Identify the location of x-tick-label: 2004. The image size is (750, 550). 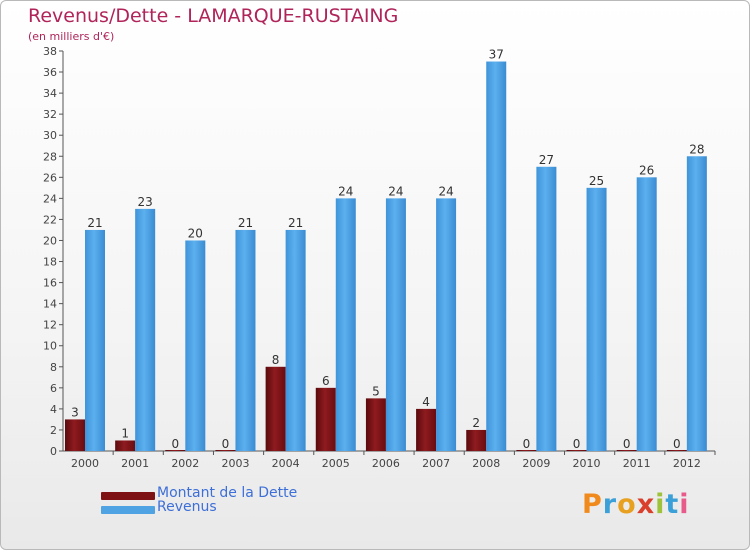
(286, 463).